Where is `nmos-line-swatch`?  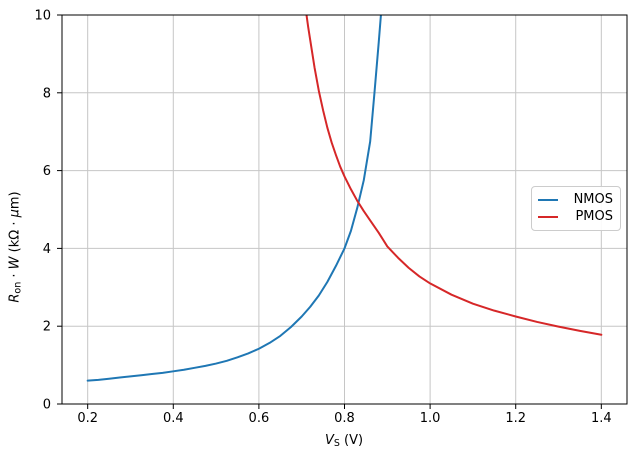 nmos-line-swatch is located at coordinates (548, 200).